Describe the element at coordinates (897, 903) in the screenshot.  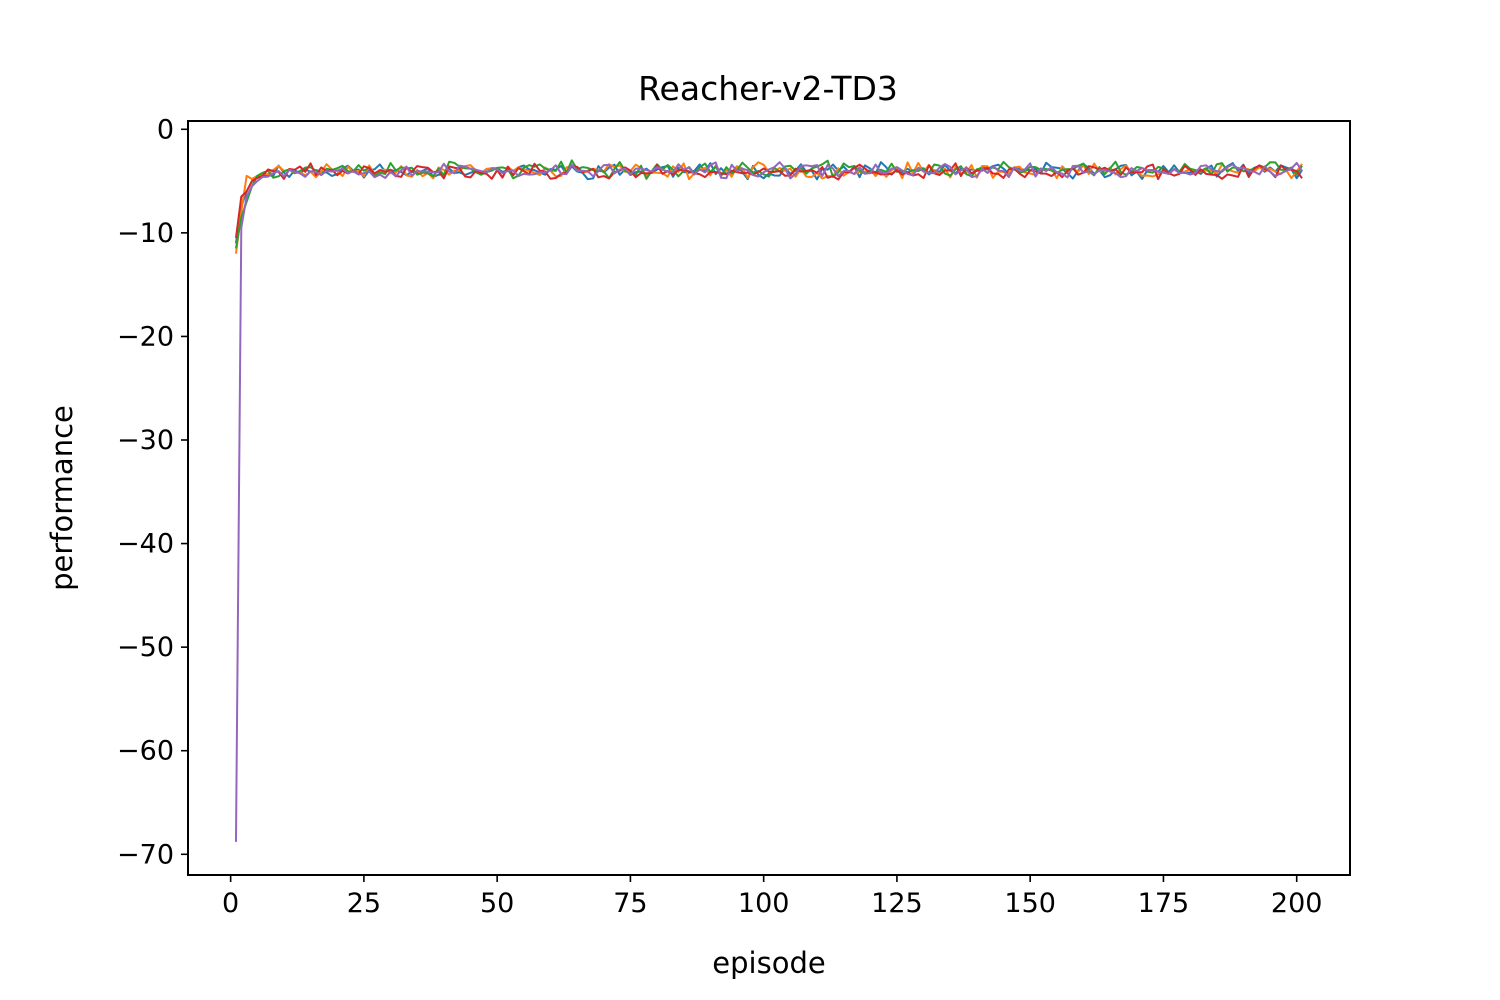
I see `x-tick-label: 125` at that location.